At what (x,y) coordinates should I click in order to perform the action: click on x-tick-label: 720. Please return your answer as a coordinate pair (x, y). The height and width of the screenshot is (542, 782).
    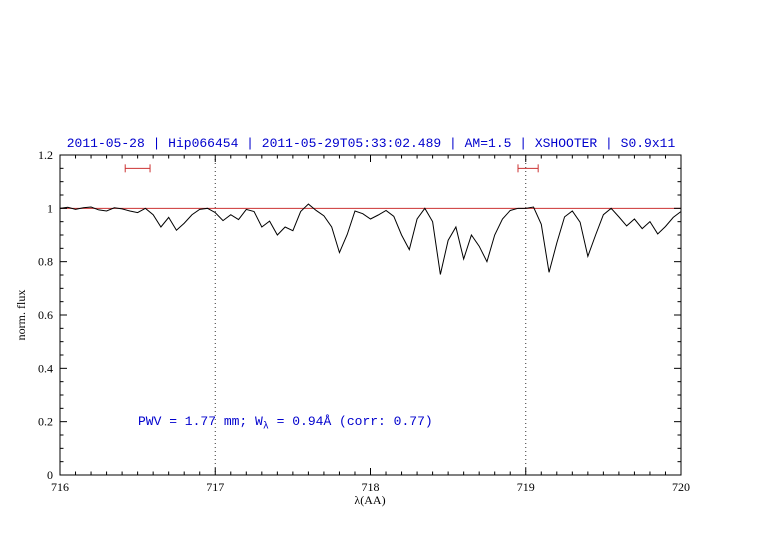
    Looking at the image, I should click on (681, 487).